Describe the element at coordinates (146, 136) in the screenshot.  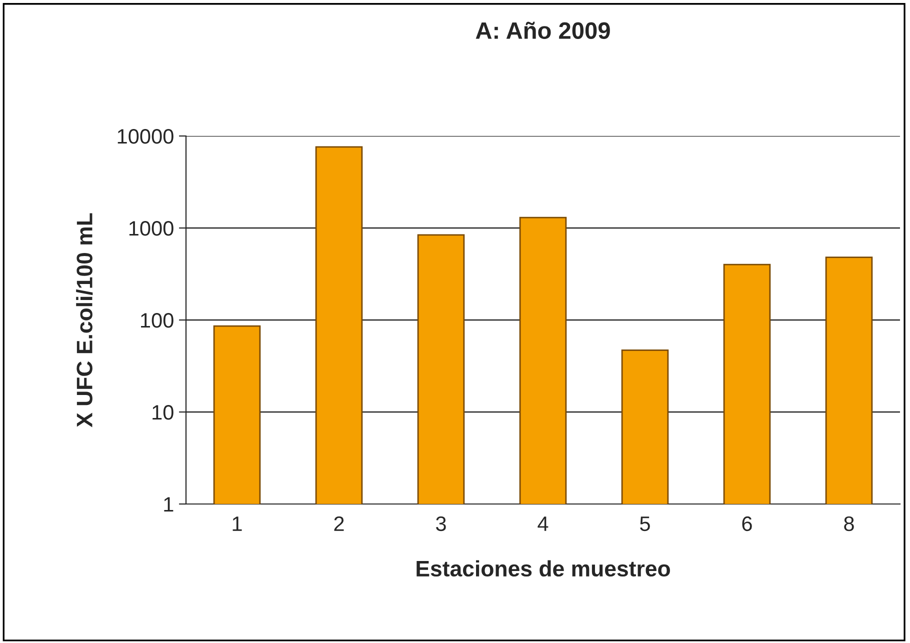
I see `y-tick-label: 10000` at that location.